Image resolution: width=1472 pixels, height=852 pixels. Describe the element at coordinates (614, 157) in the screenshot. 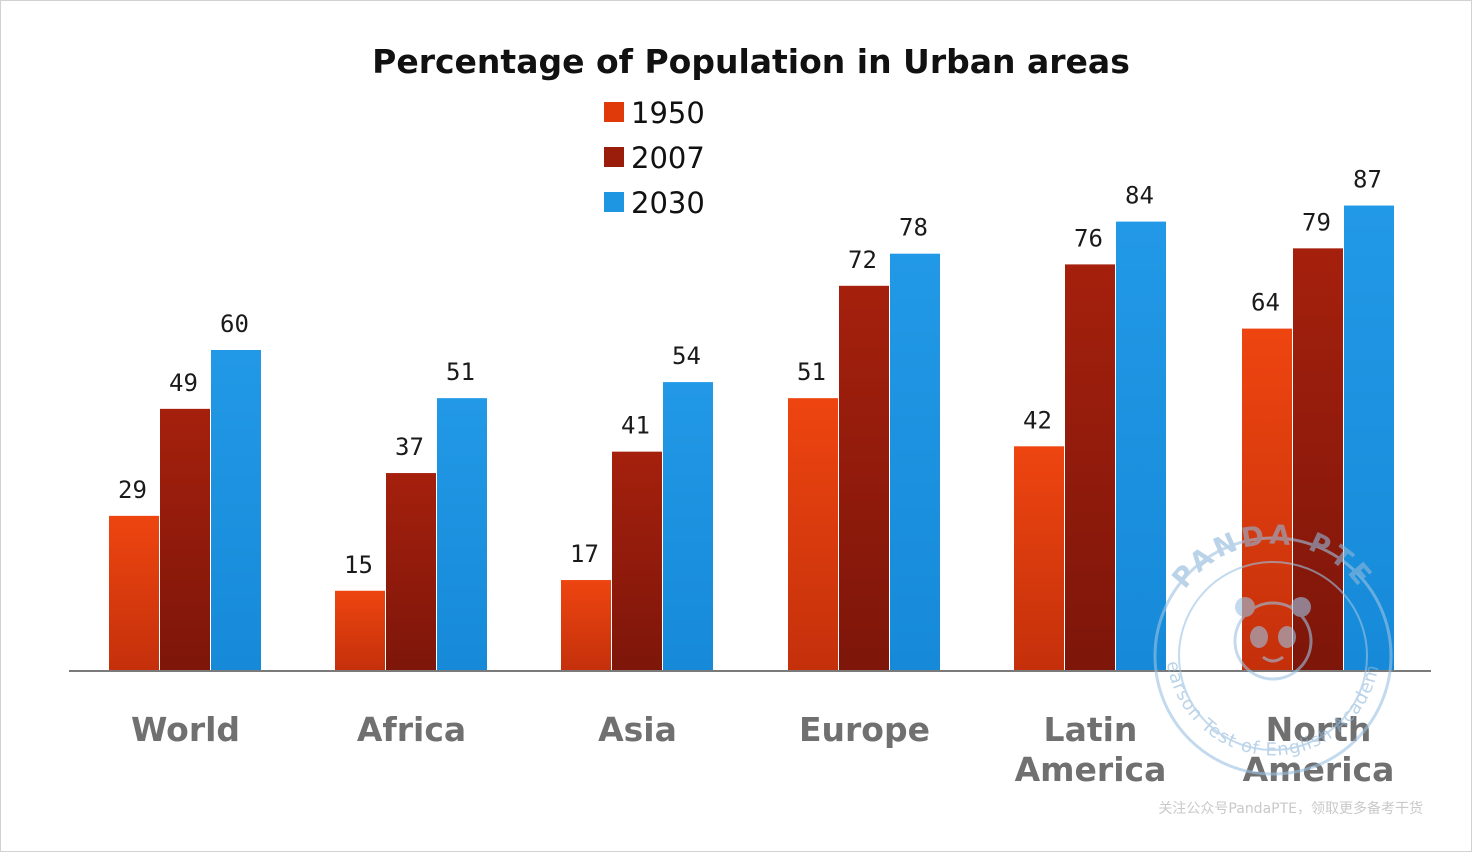

I see `legend-swatch-2007` at that location.